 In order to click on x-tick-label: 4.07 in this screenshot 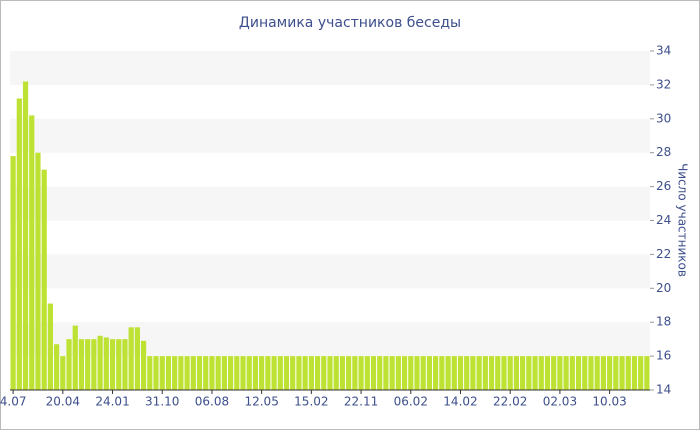, I will do `click(13, 402)`.